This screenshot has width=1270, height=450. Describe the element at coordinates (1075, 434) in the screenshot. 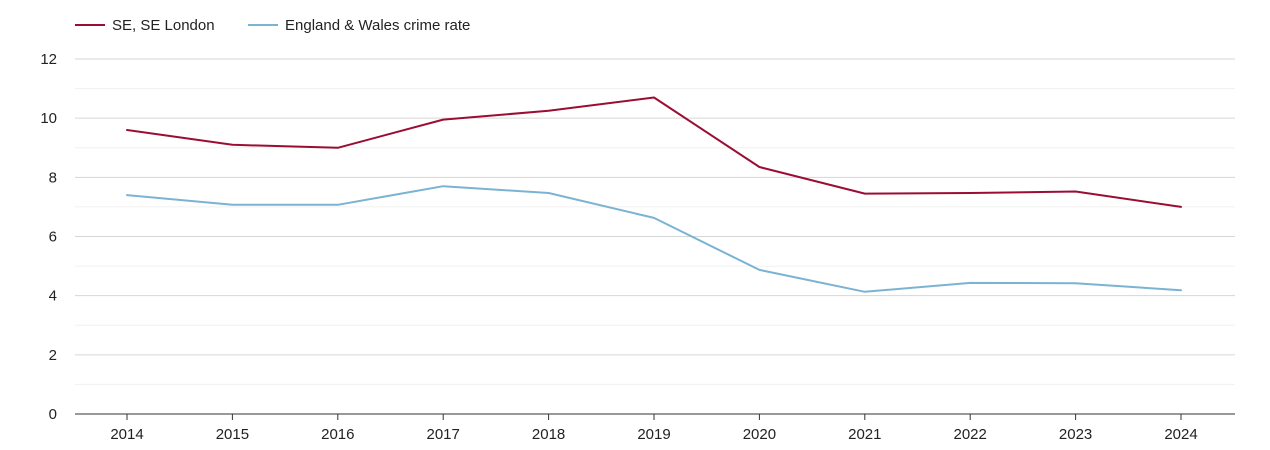

I see `x-tick-label: 2023` at that location.